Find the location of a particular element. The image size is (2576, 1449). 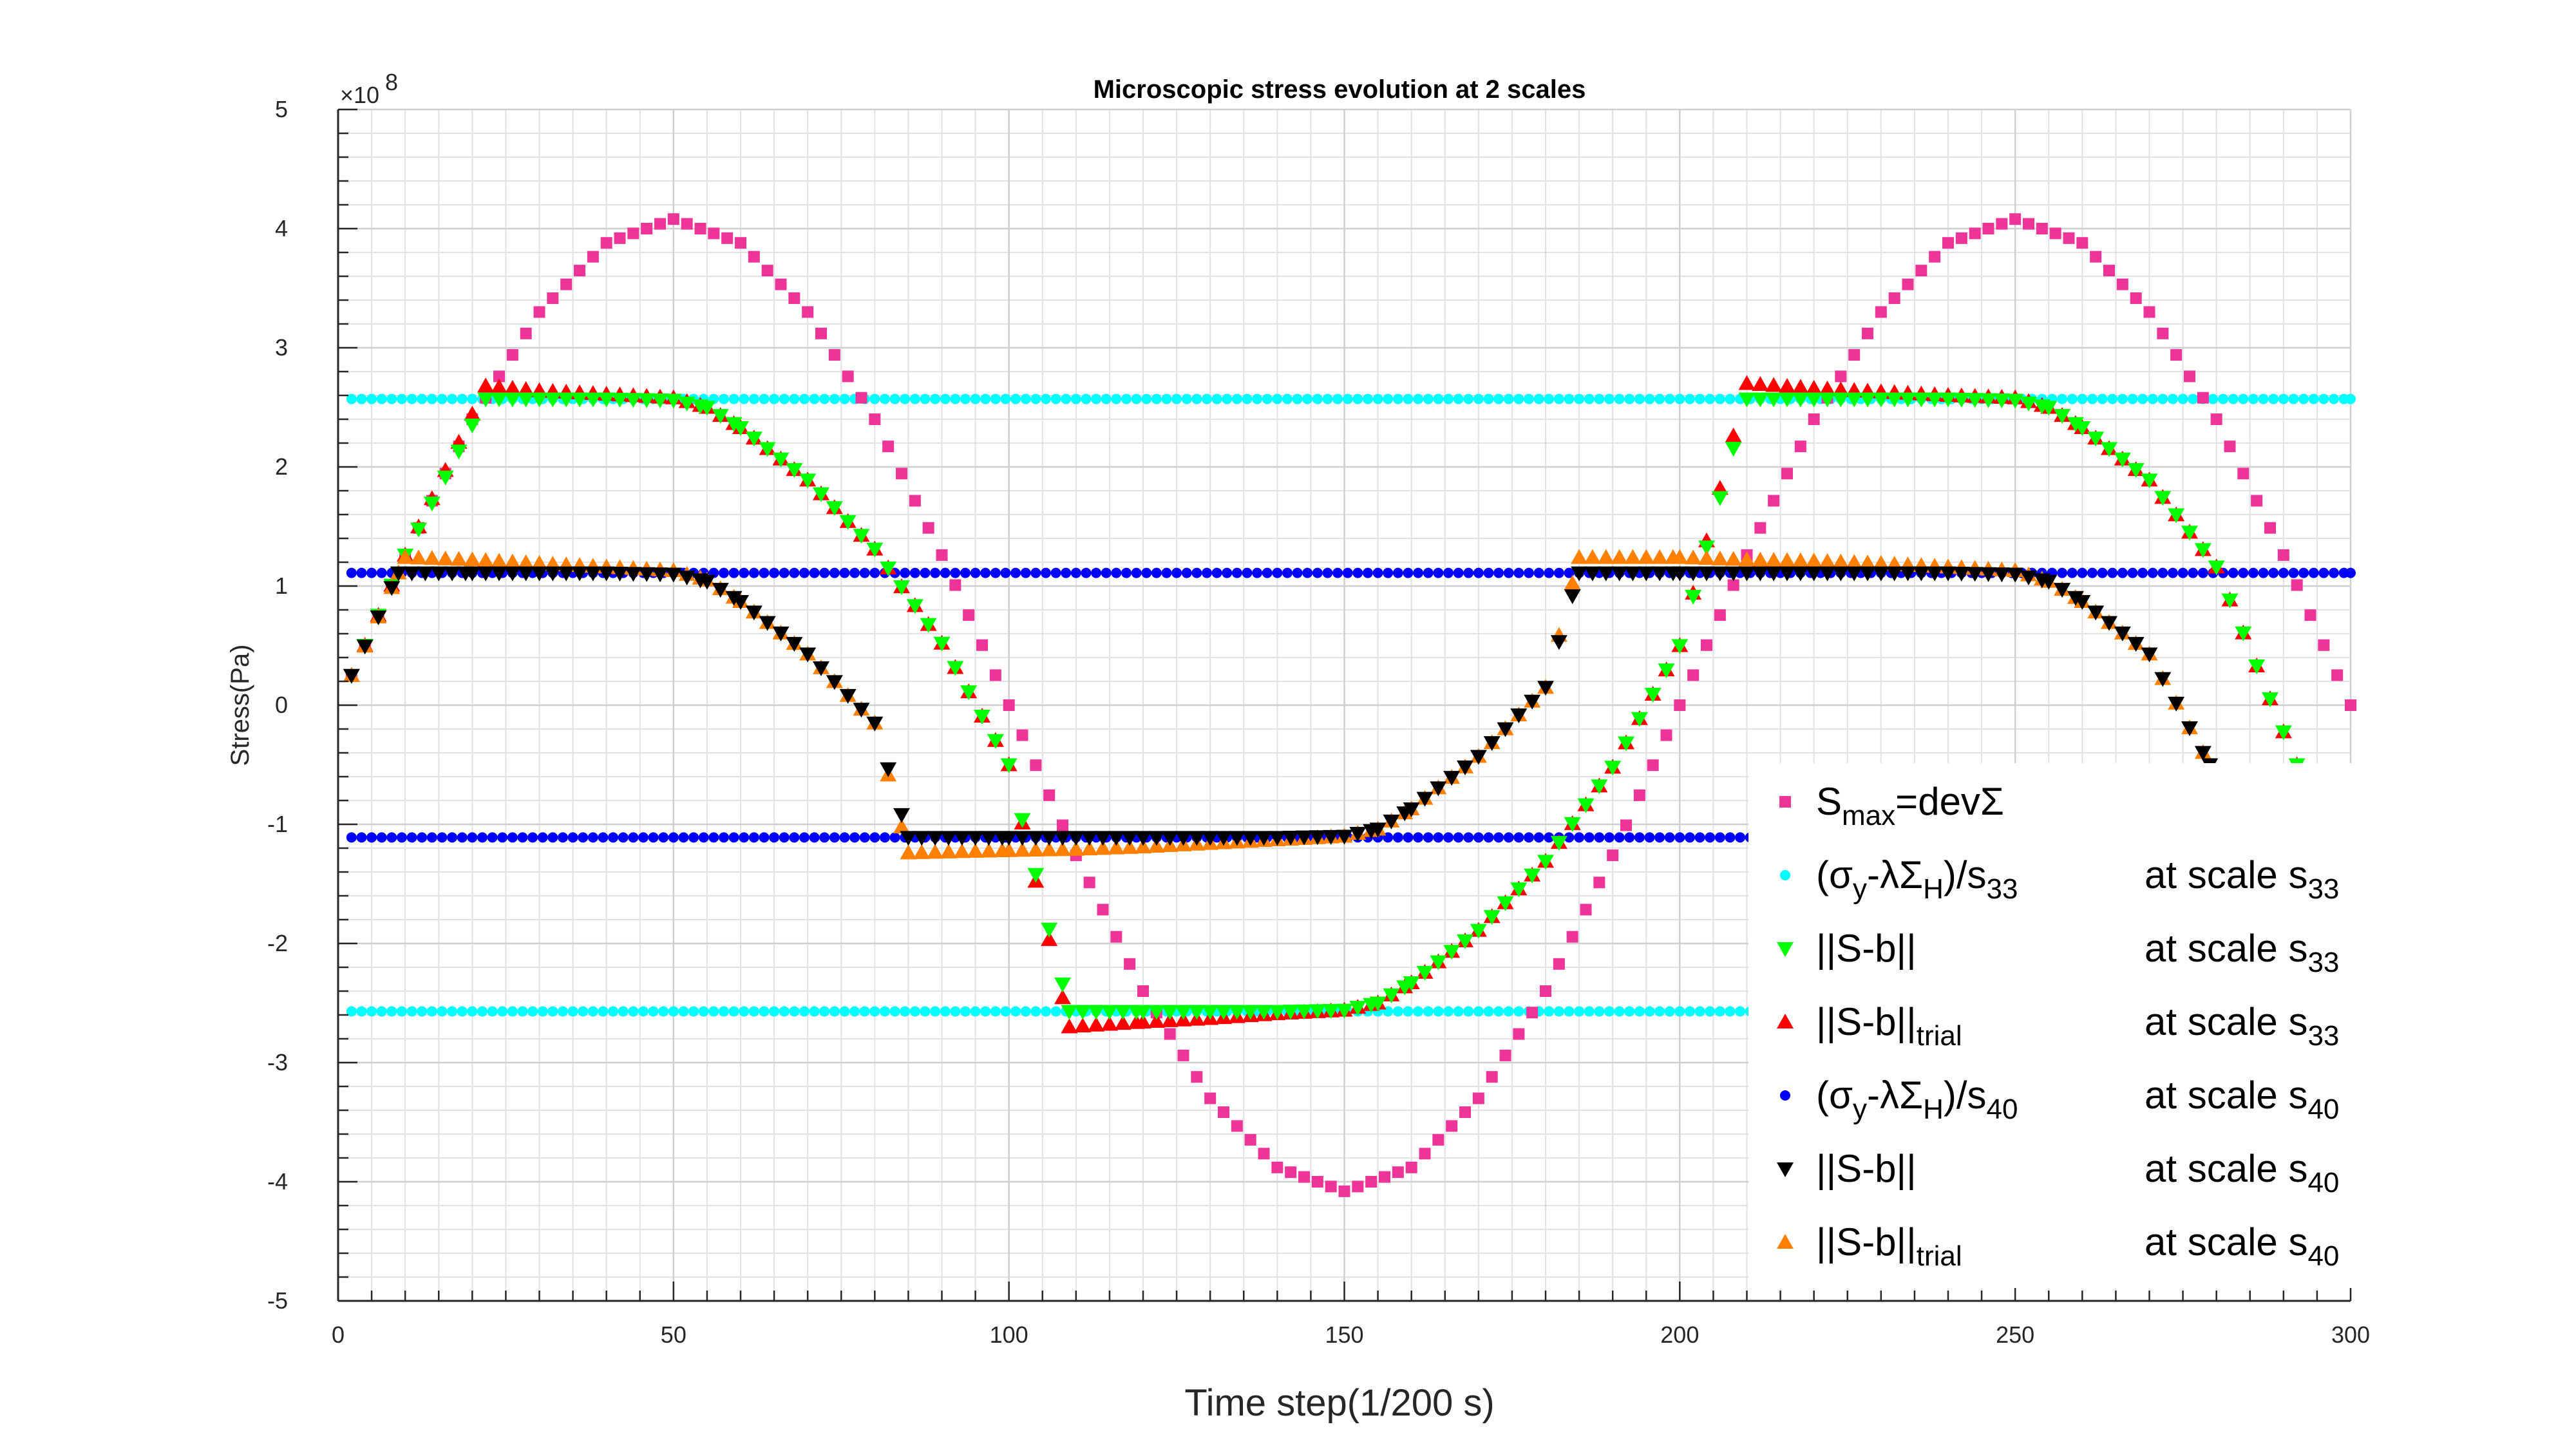

legend-scale-threshold40: at scale s40 is located at coordinates (2242, 1099).